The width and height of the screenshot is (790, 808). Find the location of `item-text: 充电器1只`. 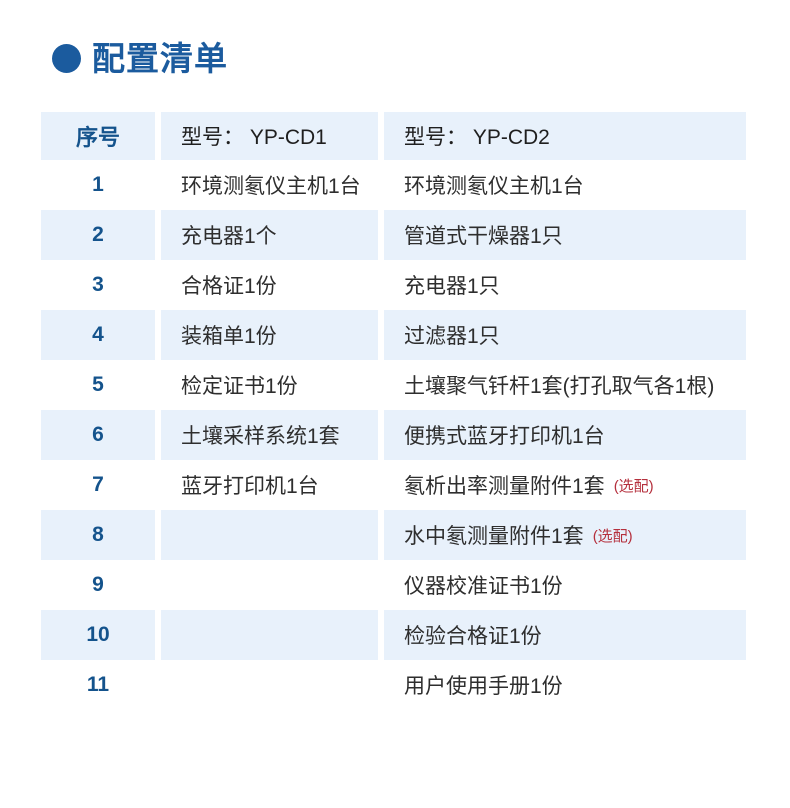

item-text: 充电器1只 is located at coordinates (452, 286).